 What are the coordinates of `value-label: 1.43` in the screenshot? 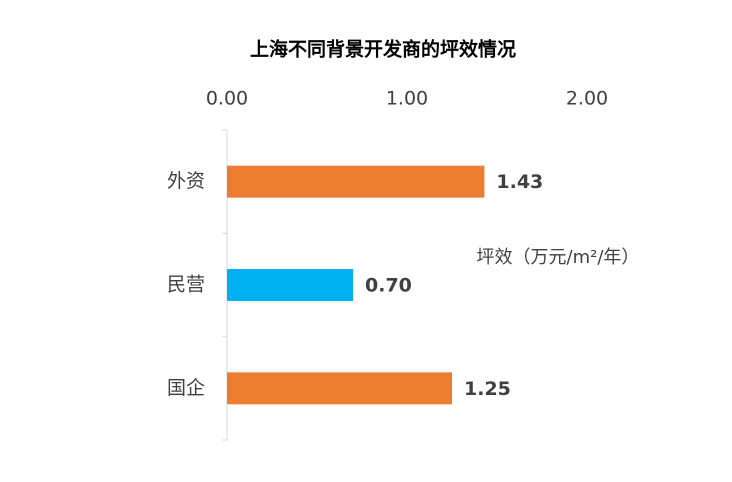 It's located at (519, 182).